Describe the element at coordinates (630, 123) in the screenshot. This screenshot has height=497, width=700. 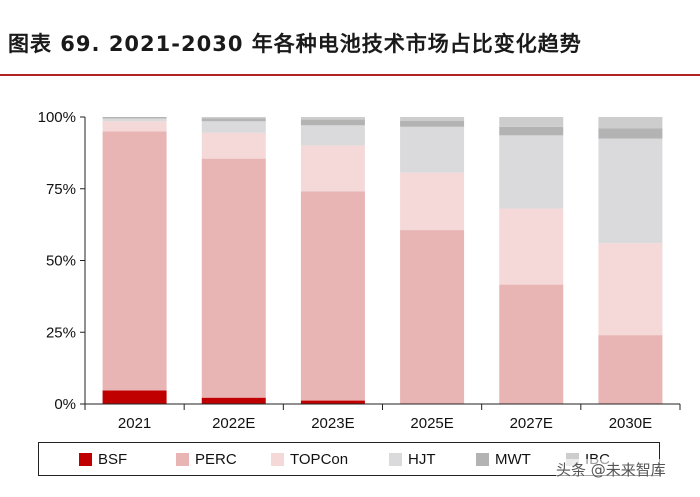
I see `bar-ibc-2030e` at that location.